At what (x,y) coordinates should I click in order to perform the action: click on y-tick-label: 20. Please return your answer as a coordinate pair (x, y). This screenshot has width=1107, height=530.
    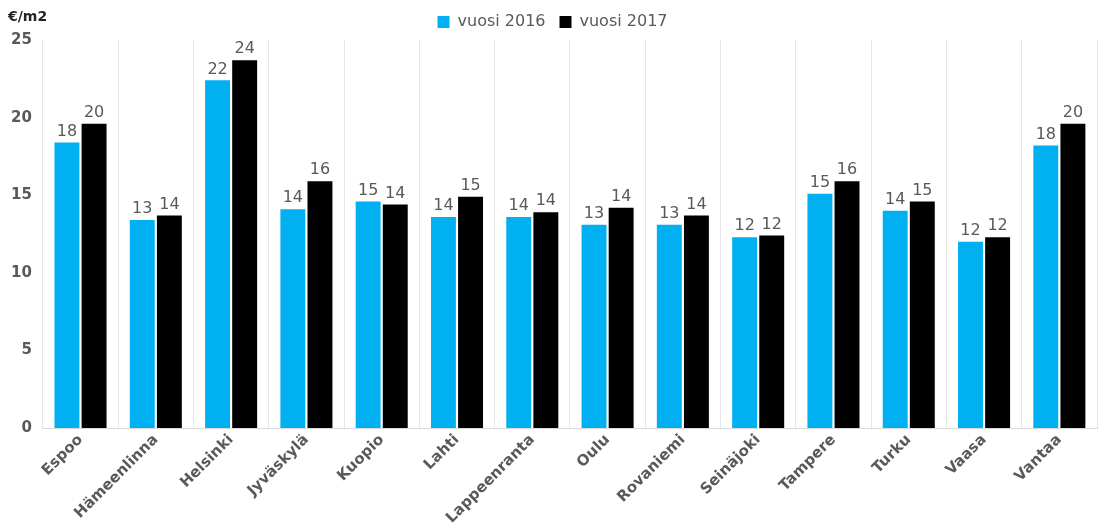
    Looking at the image, I should click on (21, 116).